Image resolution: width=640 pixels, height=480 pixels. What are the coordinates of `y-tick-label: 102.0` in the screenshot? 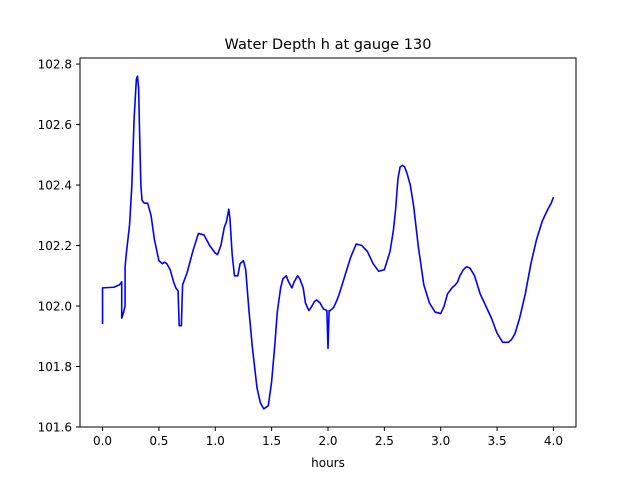 It's located at (55, 307).